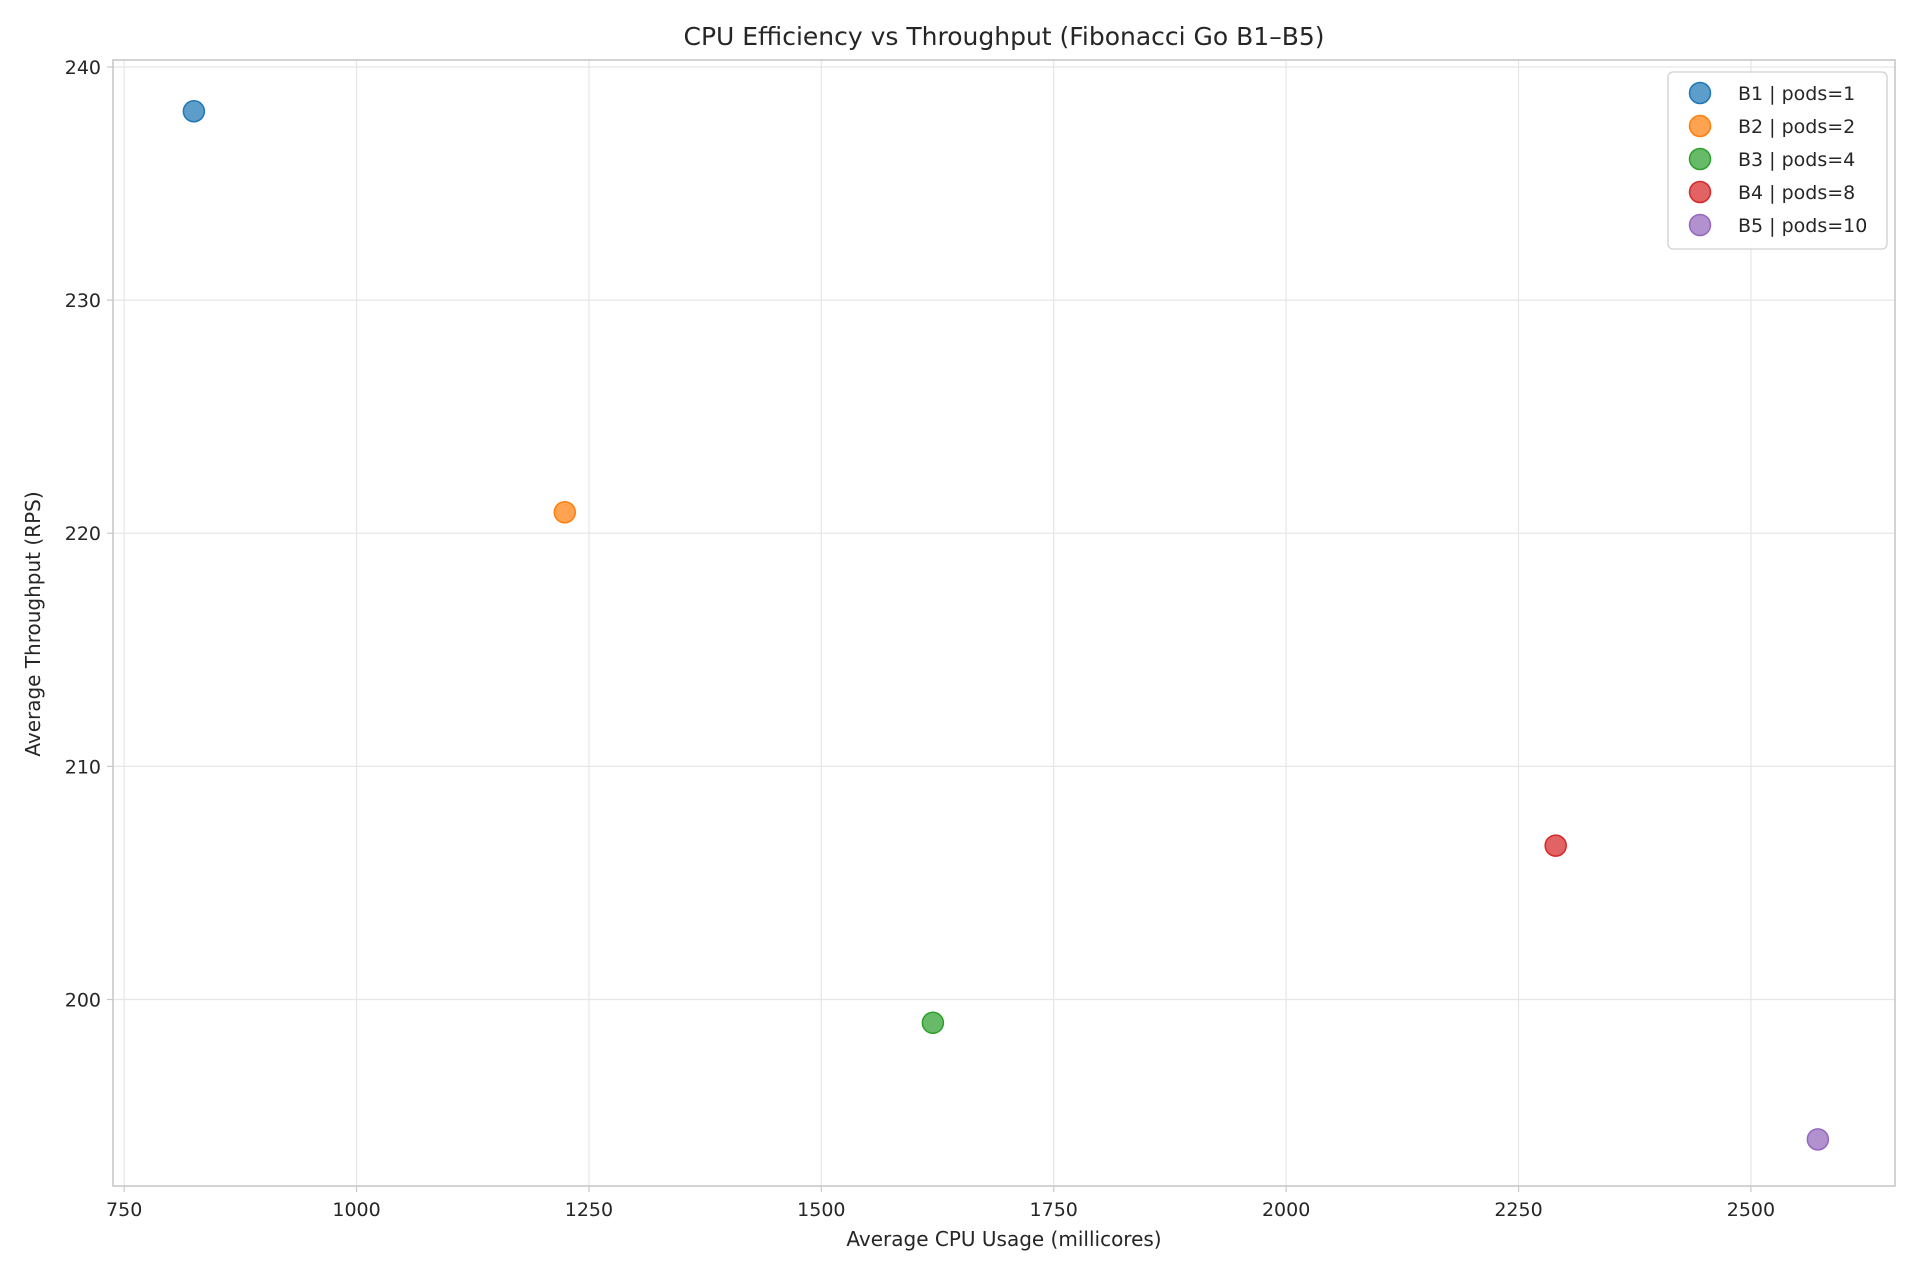 This screenshot has height=1280, width=1920. I want to click on legend-label: B4 | pods=8, so click(1796, 193).